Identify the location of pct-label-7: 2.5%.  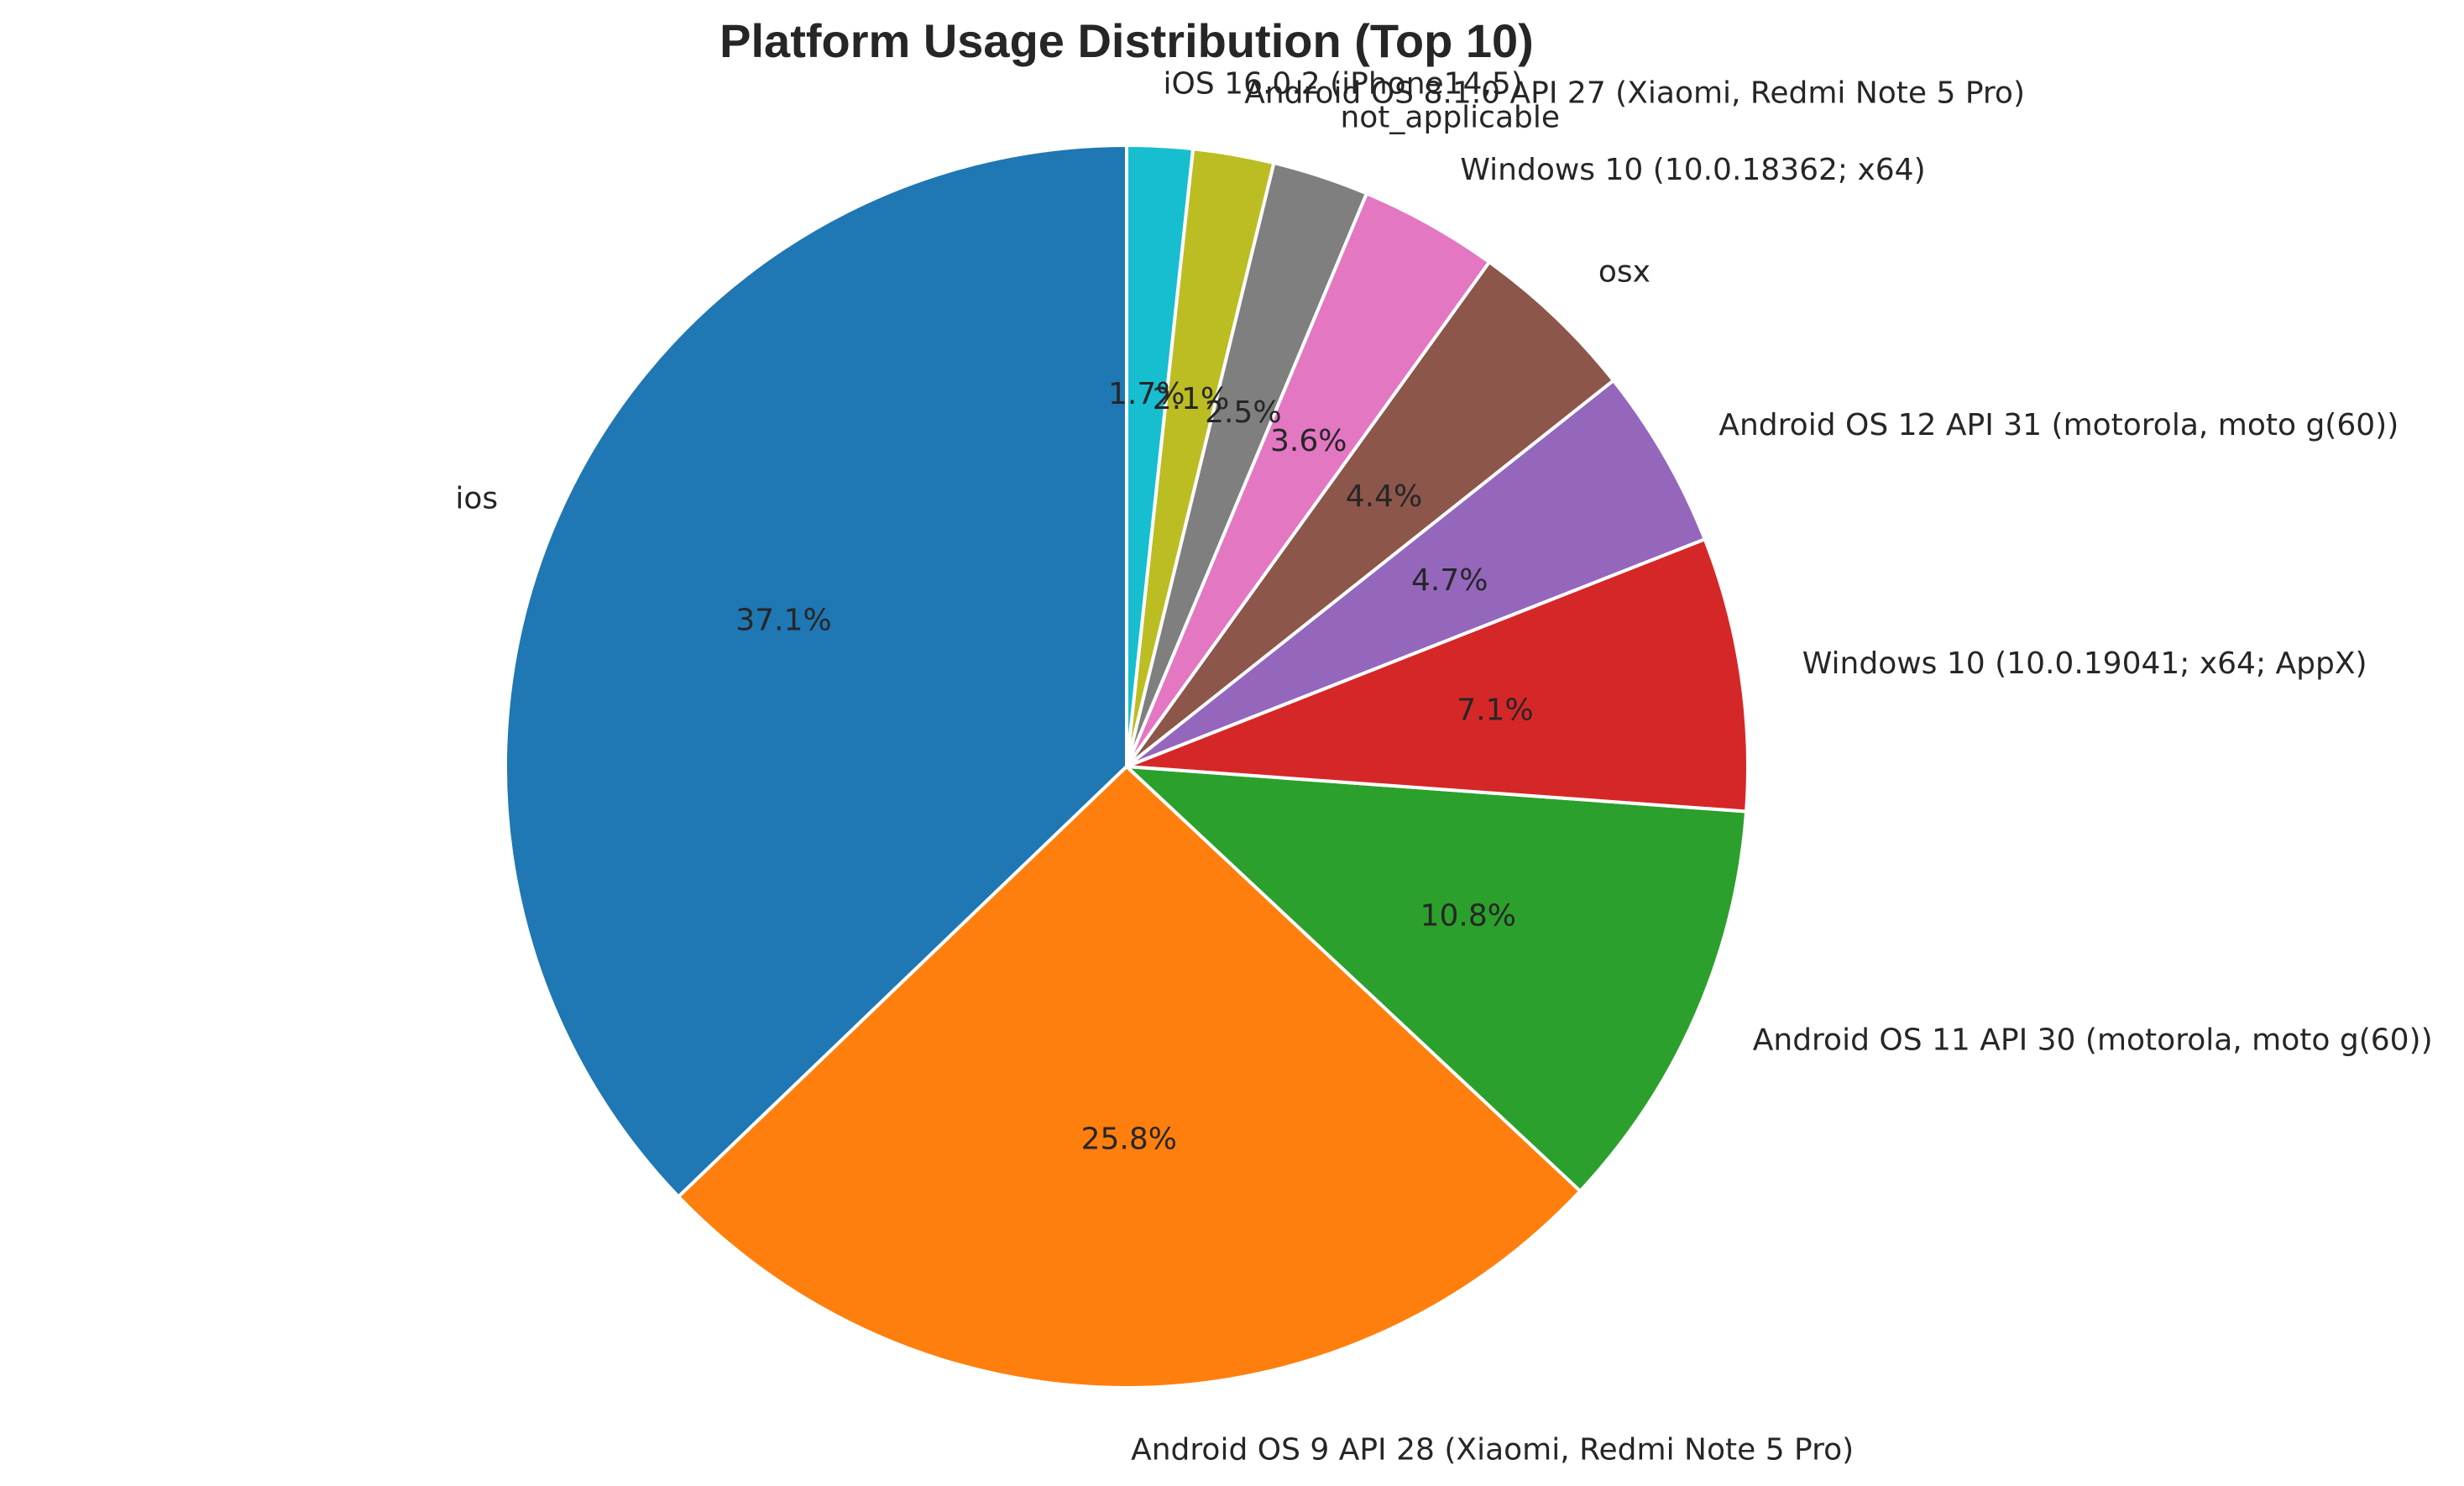
(1243, 413).